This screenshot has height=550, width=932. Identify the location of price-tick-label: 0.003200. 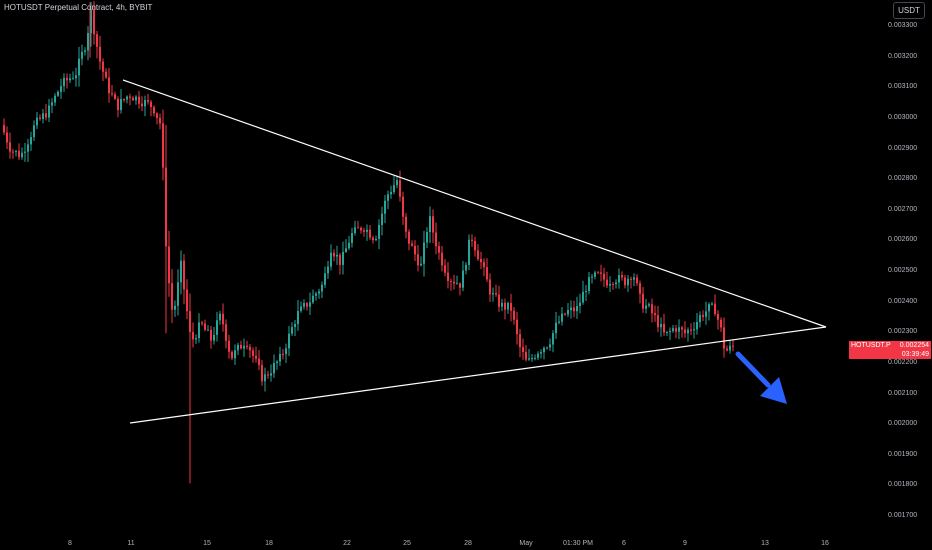
(903, 56).